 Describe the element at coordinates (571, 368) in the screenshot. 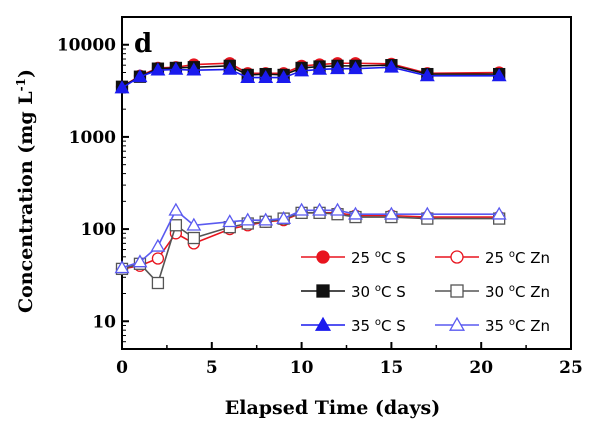

I see `x-tick-label: 25` at that location.